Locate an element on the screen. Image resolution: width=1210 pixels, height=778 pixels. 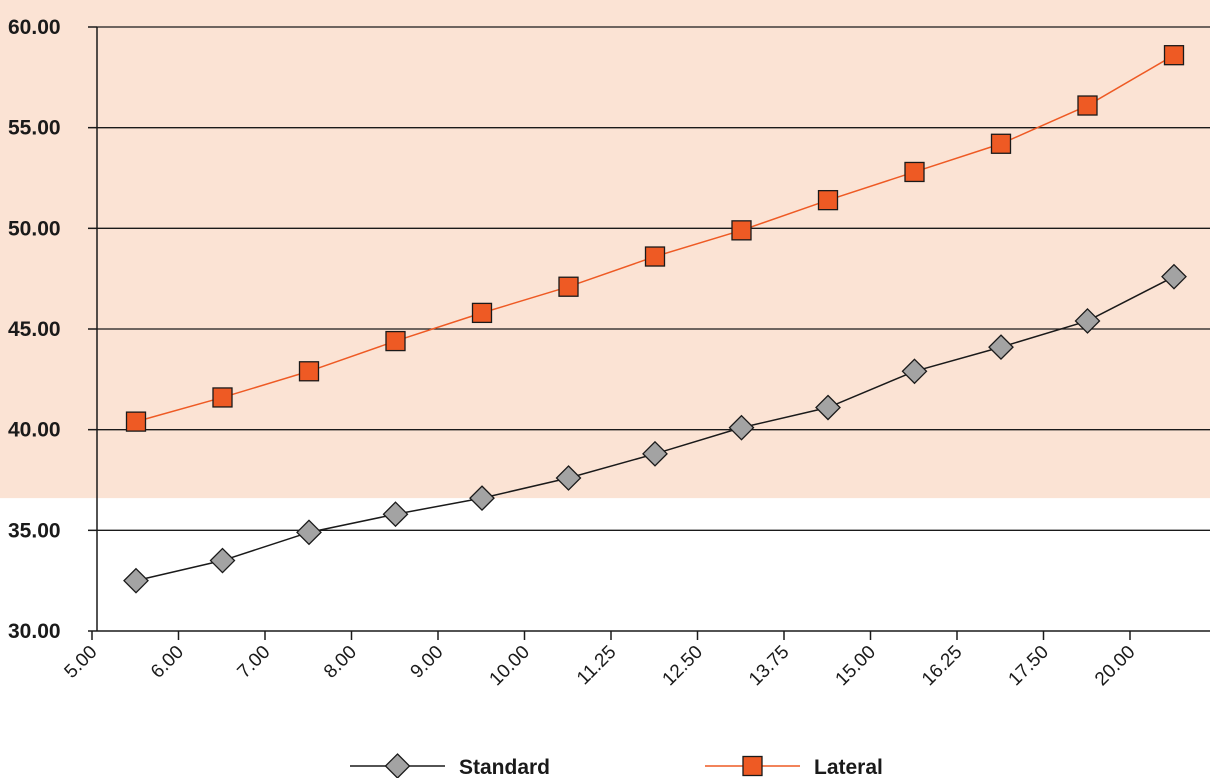
y-tick-label: 35.00 is located at coordinates (34, 530).